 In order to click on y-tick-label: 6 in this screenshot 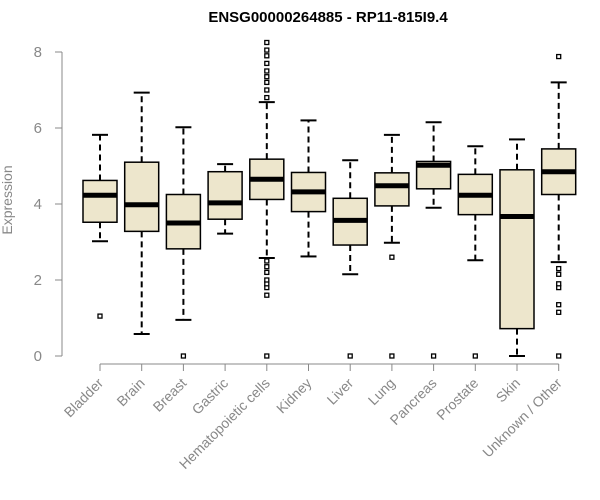, I will do `click(38, 128)`.